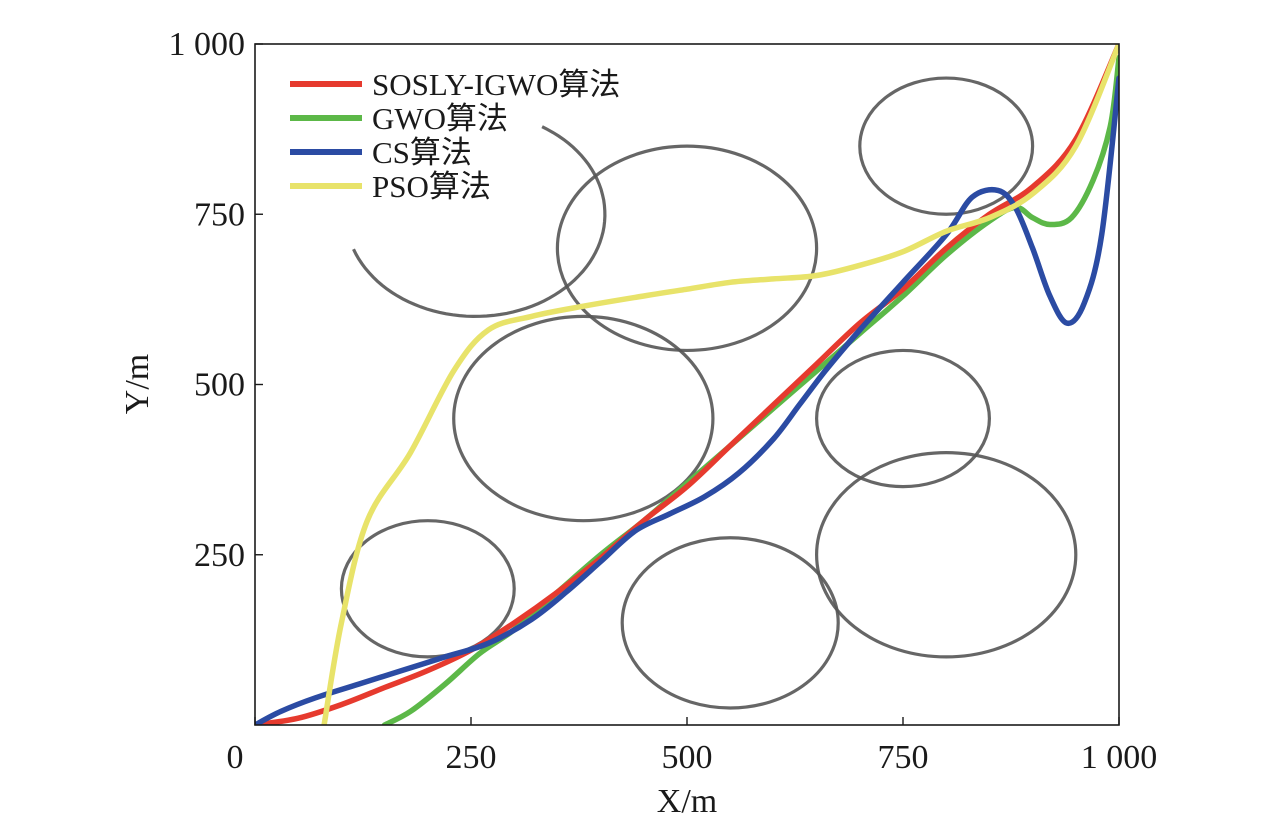 The image size is (1276, 831). What do you see at coordinates (903, 757) in the screenshot?
I see `x-tick-label: 750` at bounding box center [903, 757].